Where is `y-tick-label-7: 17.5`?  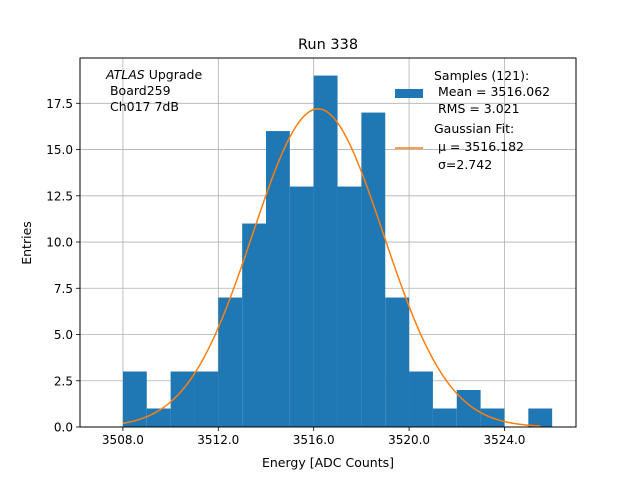 y-tick-label-7: 17.5 is located at coordinates (59, 104).